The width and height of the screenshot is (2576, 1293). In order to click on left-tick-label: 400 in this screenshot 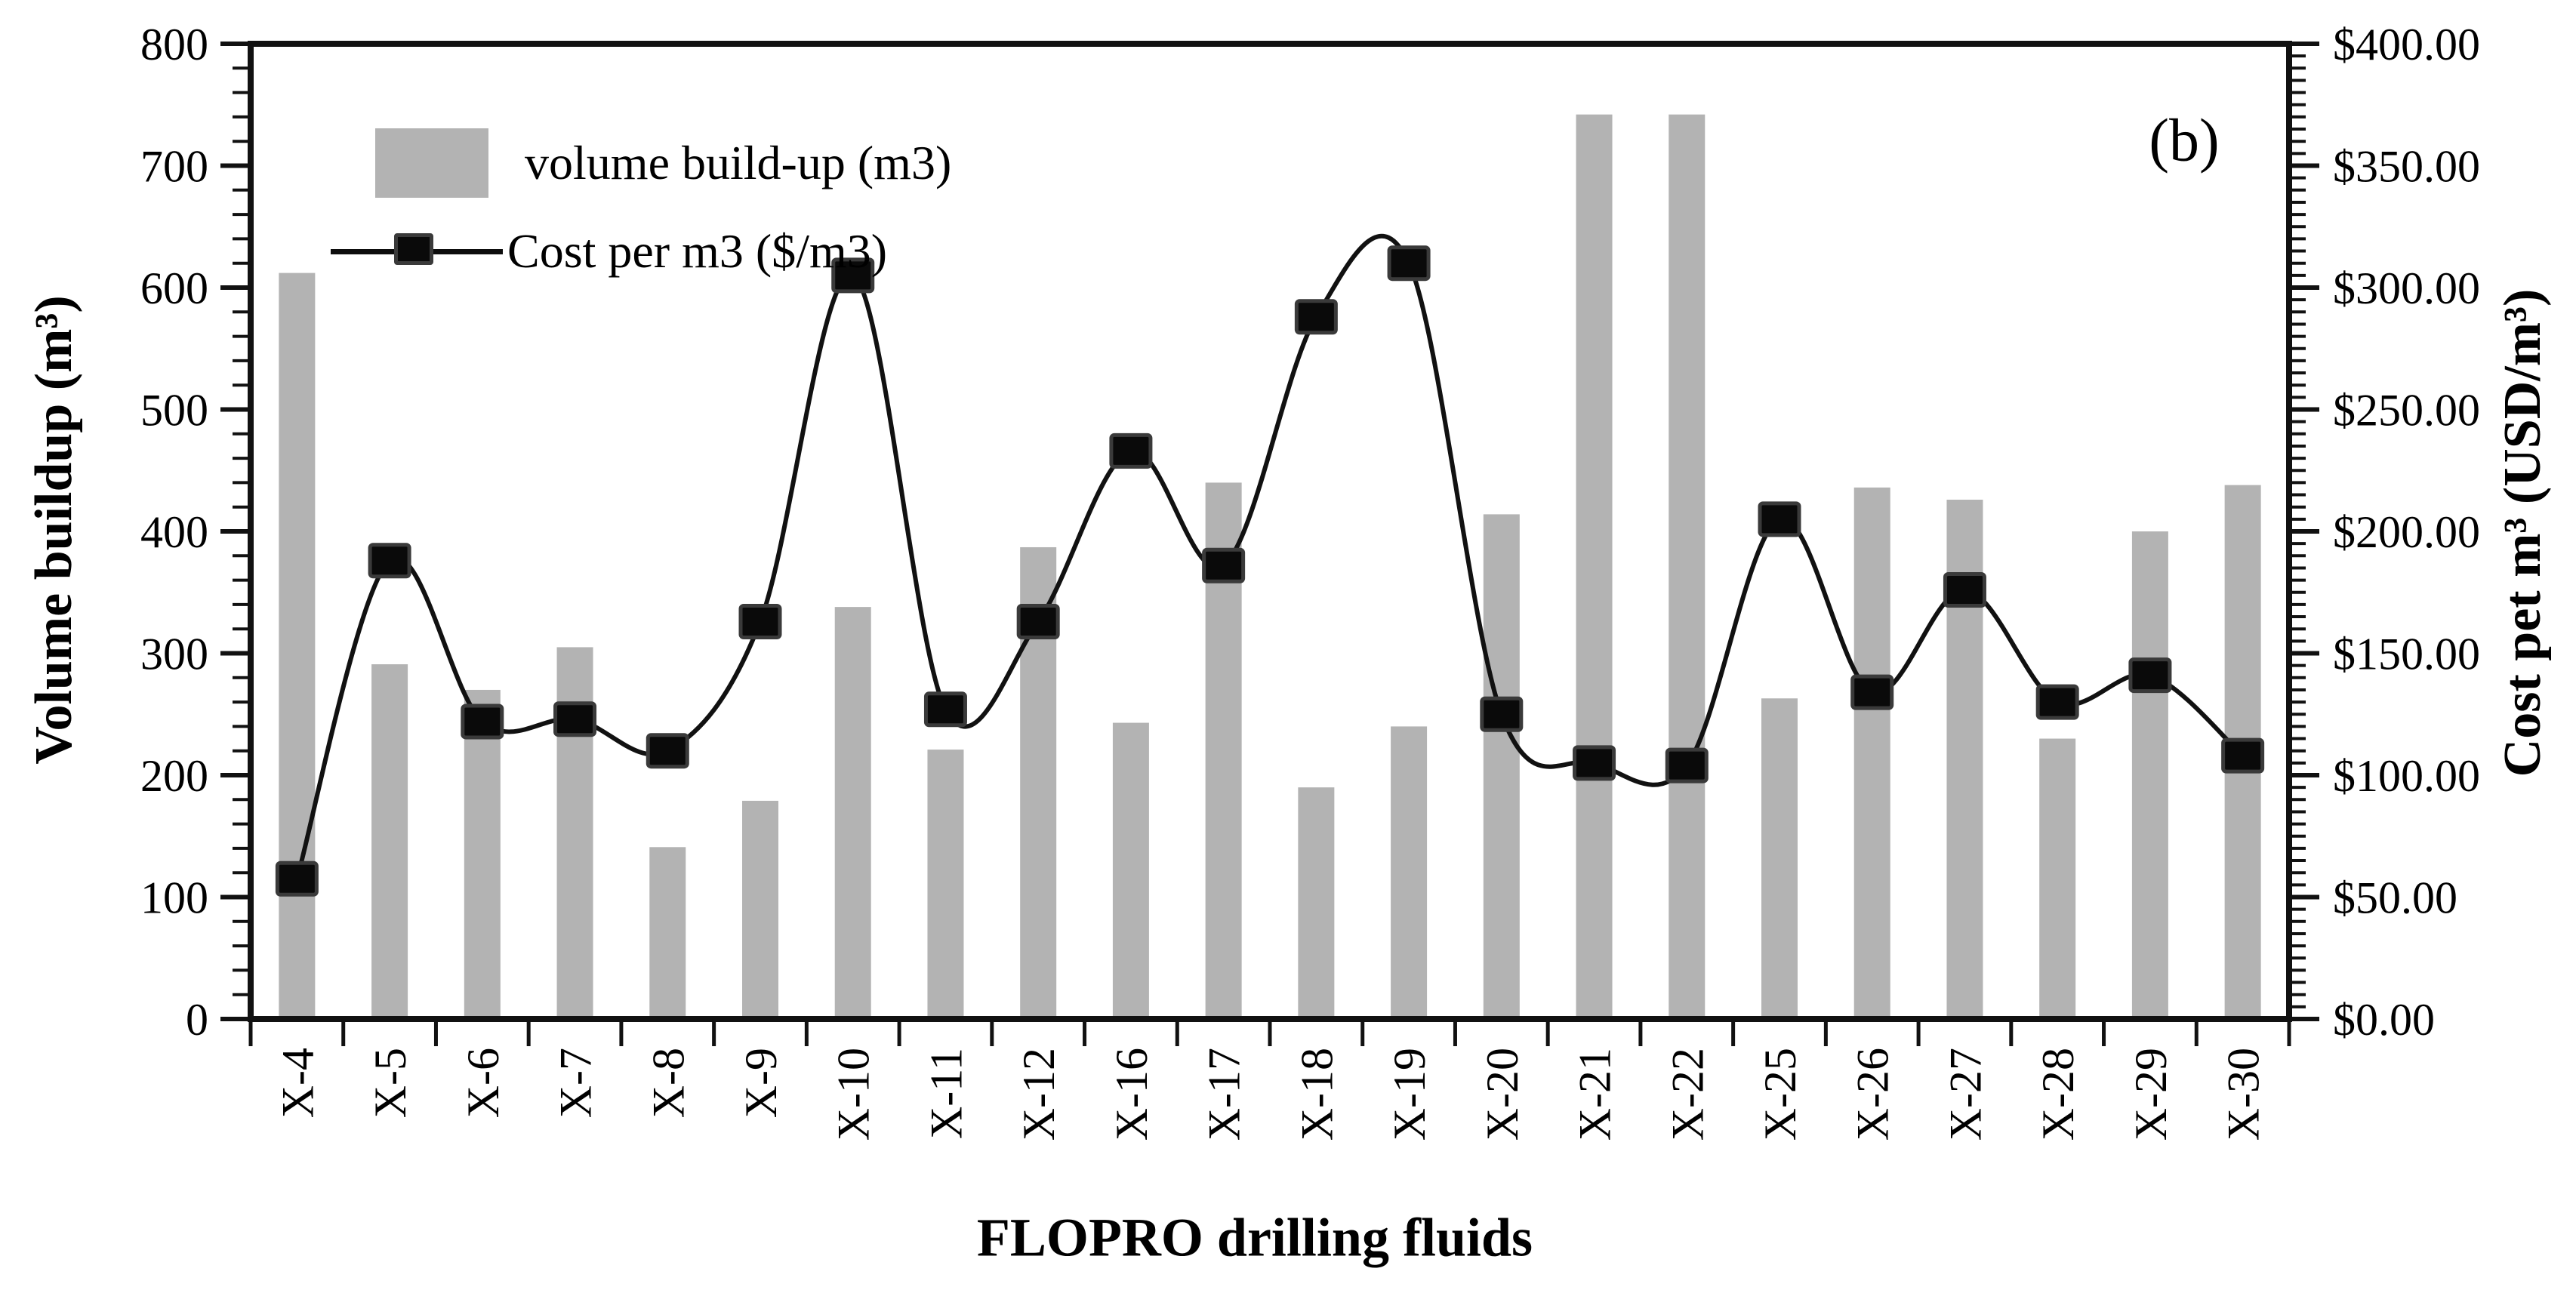, I will do `click(174, 532)`.